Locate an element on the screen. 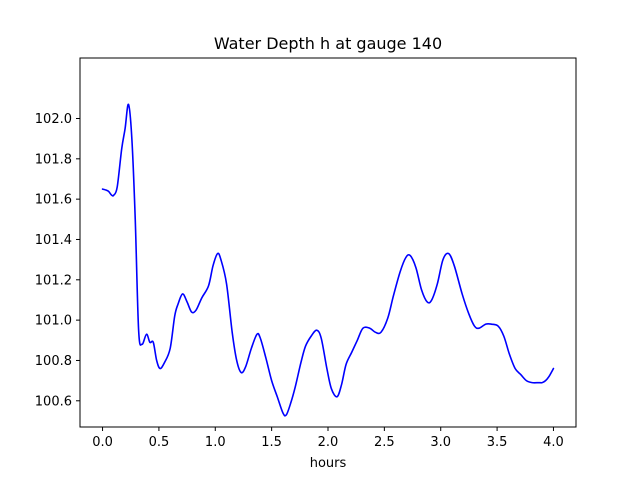  y-tick-label: 101.4 is located at coordinates (53, 240).